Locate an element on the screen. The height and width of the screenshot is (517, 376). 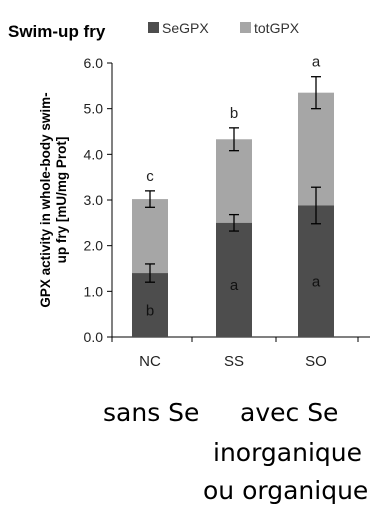
bar-SeGPX-NC is located at coordinates (150, 305).